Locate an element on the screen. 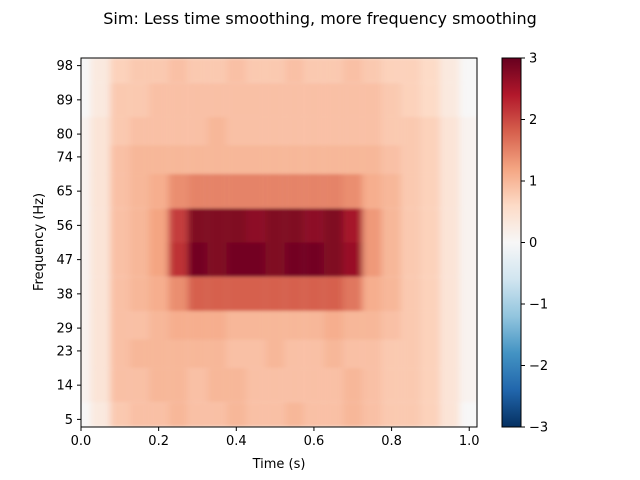 Image resolution: width=640 pixels, height=480 pixels. colorbar-tick-label: 0 is located at coordinates (533, 243).